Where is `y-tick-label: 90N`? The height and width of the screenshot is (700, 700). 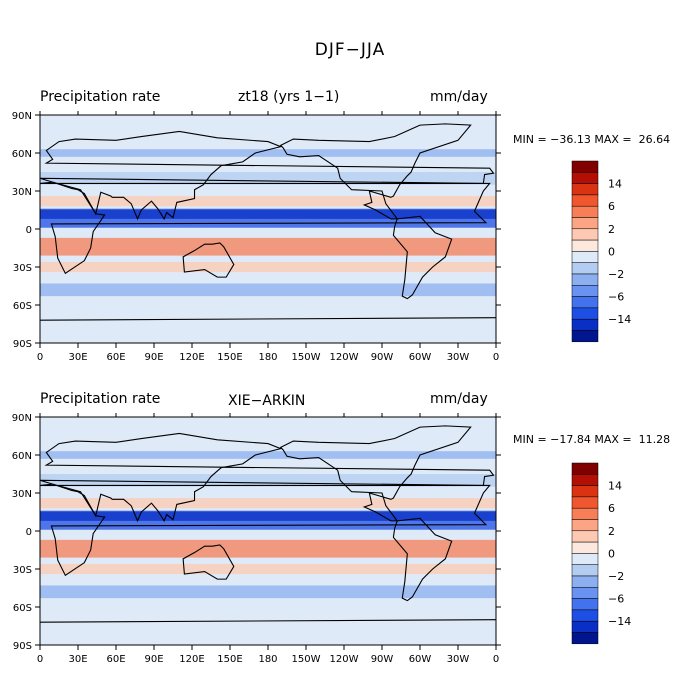
y-tick-label: 90N is located at coordinates (22, 418).